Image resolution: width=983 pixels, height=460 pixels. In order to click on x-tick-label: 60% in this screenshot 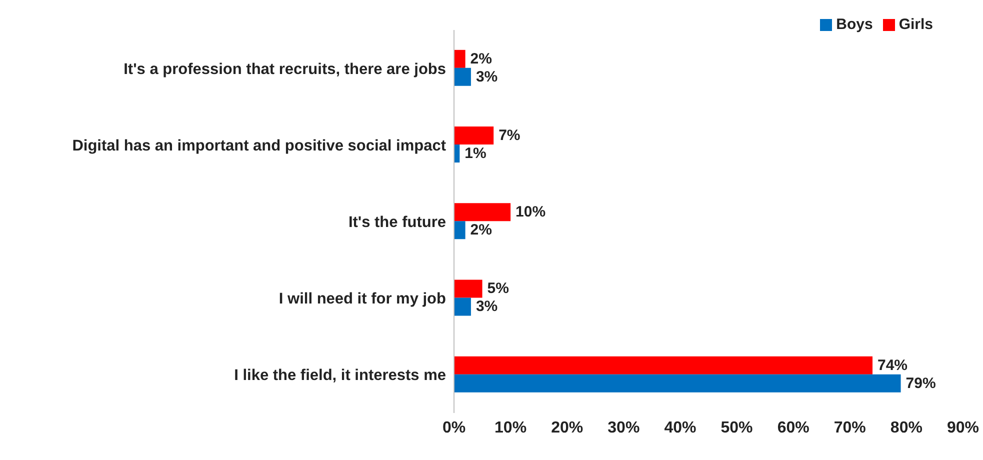, I will do `click(793, 427)`.